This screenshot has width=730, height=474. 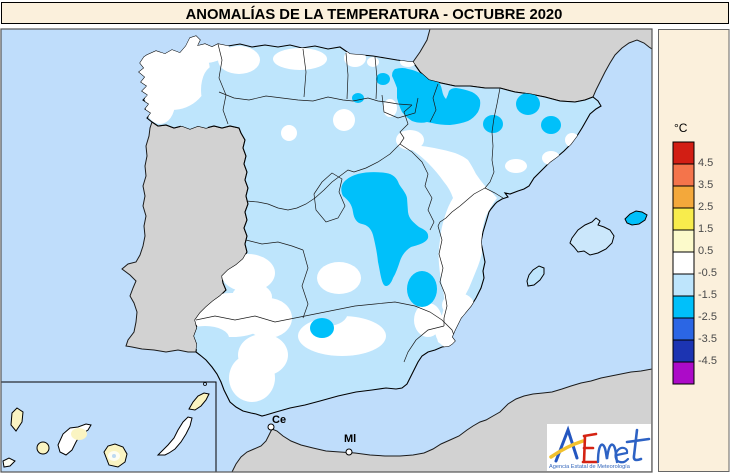 What do you see at coordinates (705, 207) in the screenshot?
I see `svg-text: 2.5` at bounding box center [705, 207].